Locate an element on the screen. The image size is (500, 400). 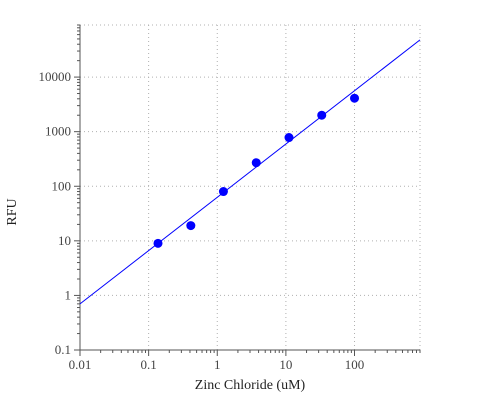
x-tick-label-0: 0.01 is located at coordinates (80, 364).